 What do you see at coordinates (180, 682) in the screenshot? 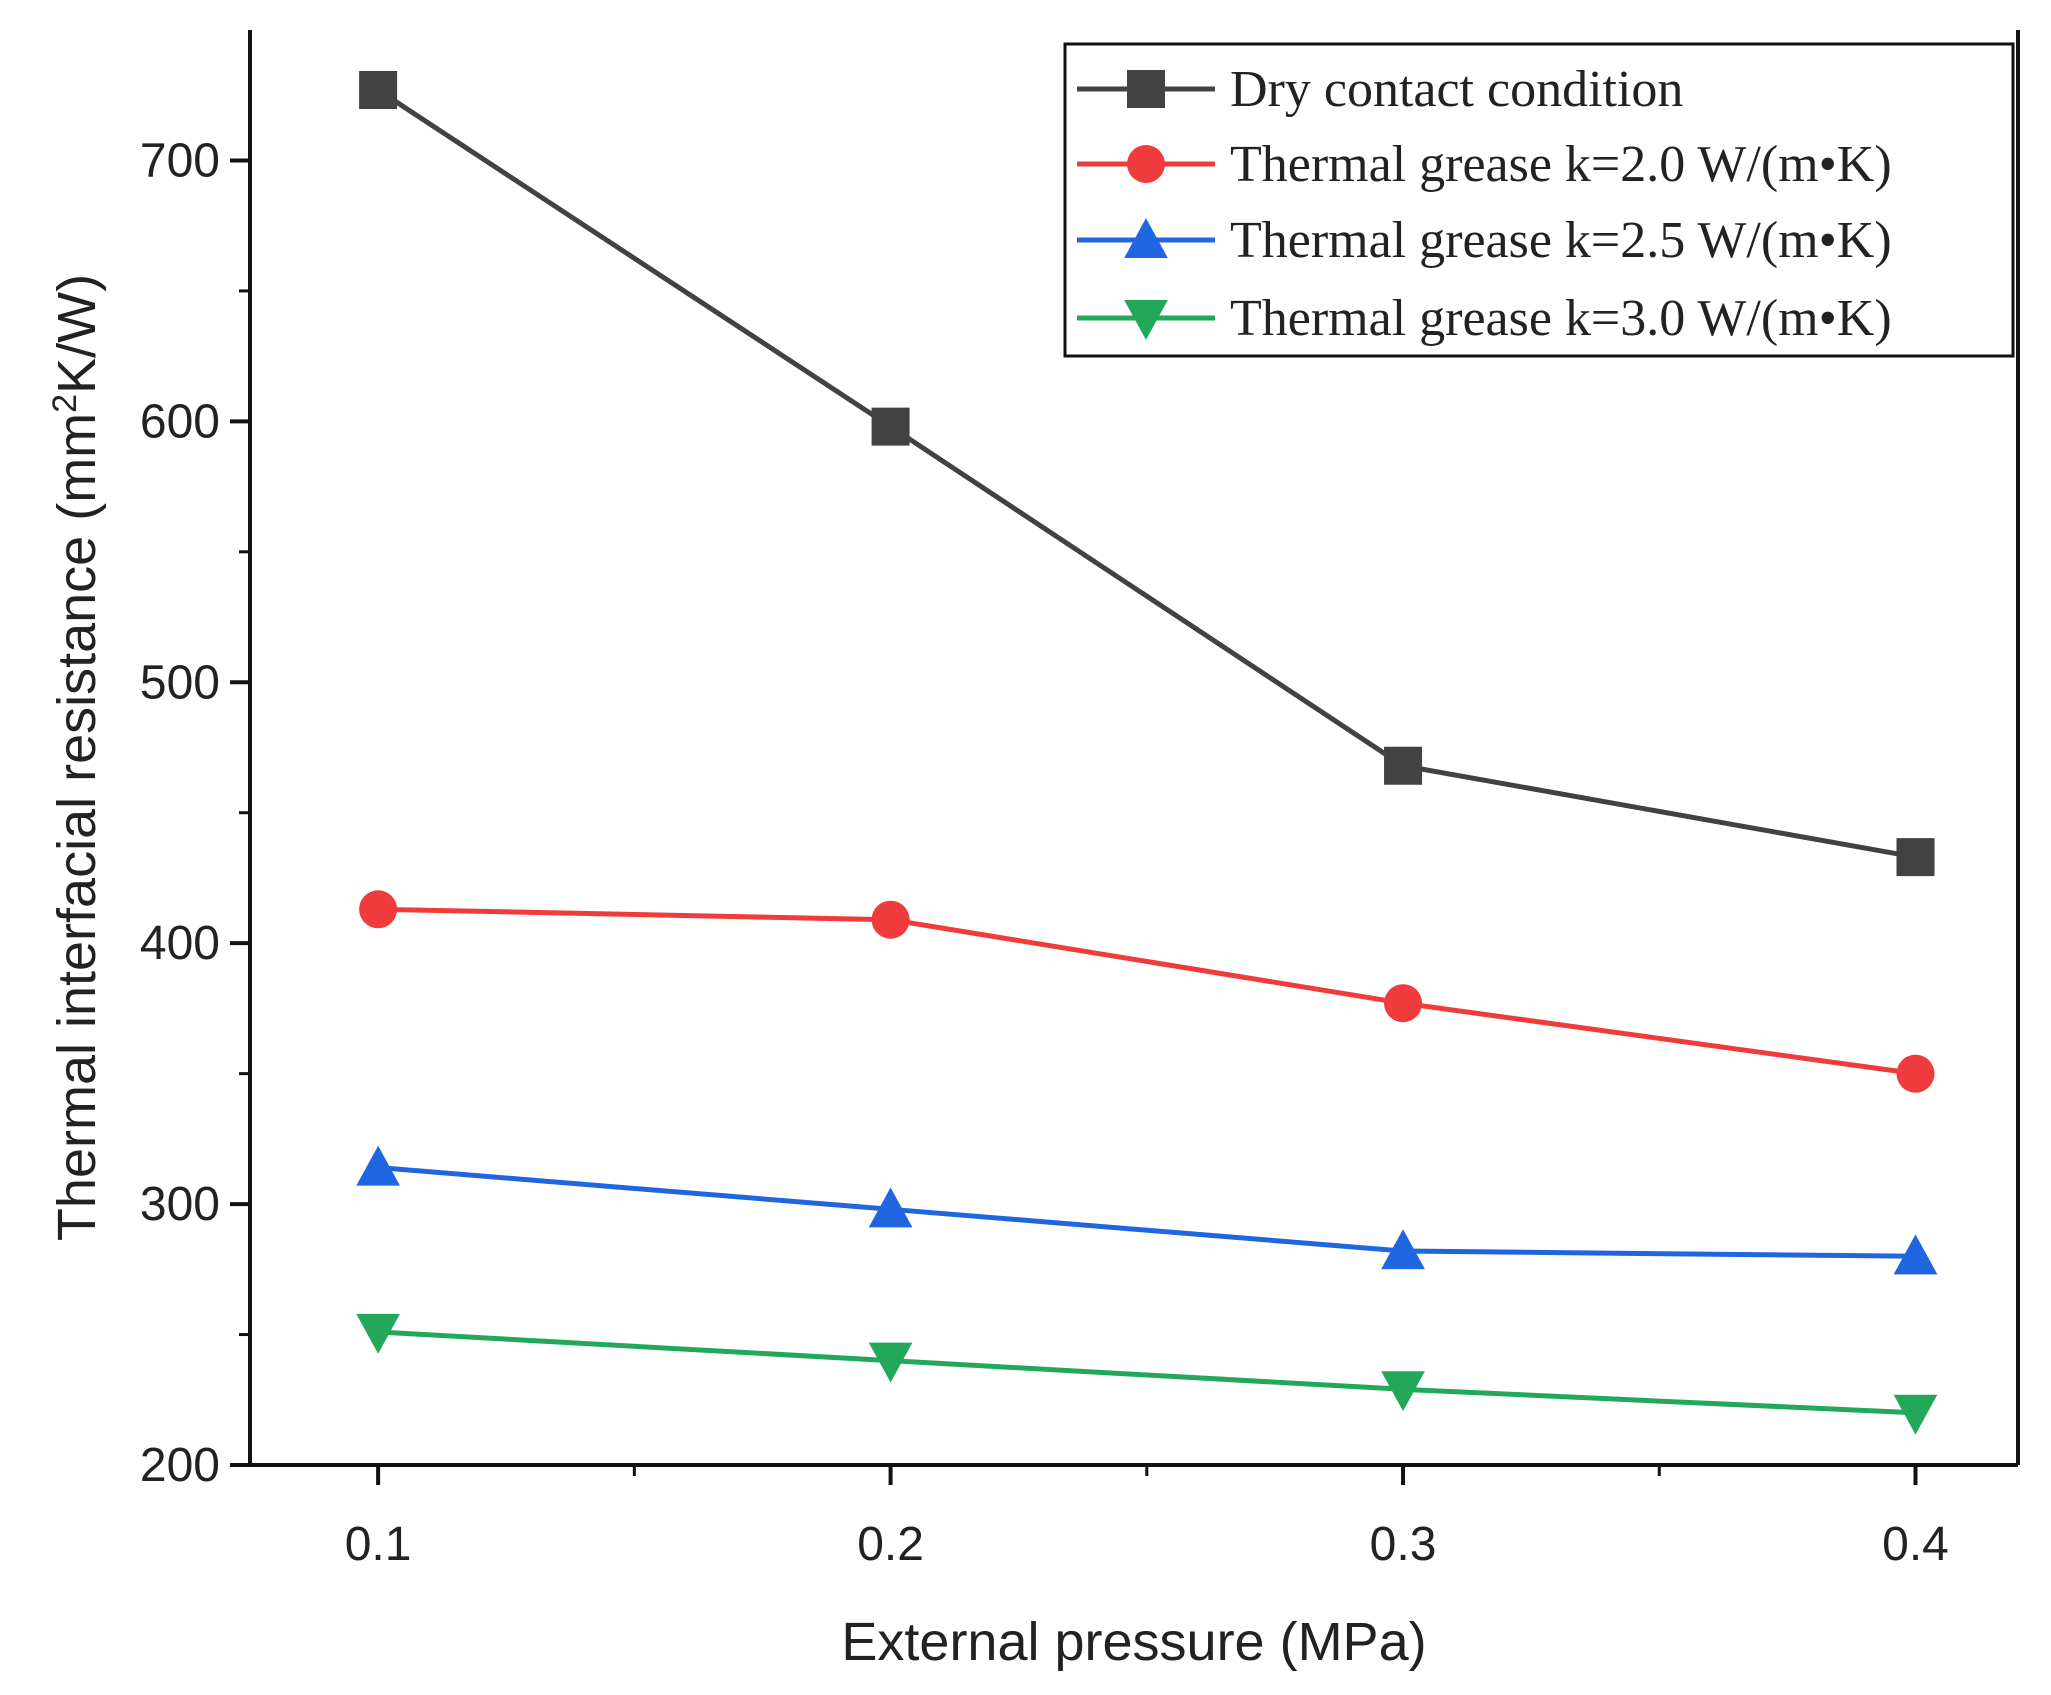
I see `y-tick-label-500: 500` at bounding box center [180, 682].